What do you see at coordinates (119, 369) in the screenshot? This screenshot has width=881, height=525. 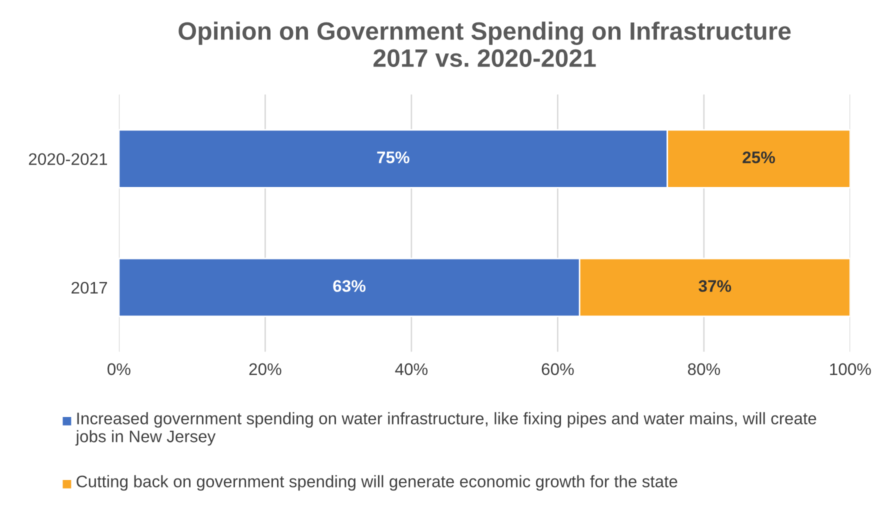 I see `x-tick-label: 0%` at bounding box center [119, 369].